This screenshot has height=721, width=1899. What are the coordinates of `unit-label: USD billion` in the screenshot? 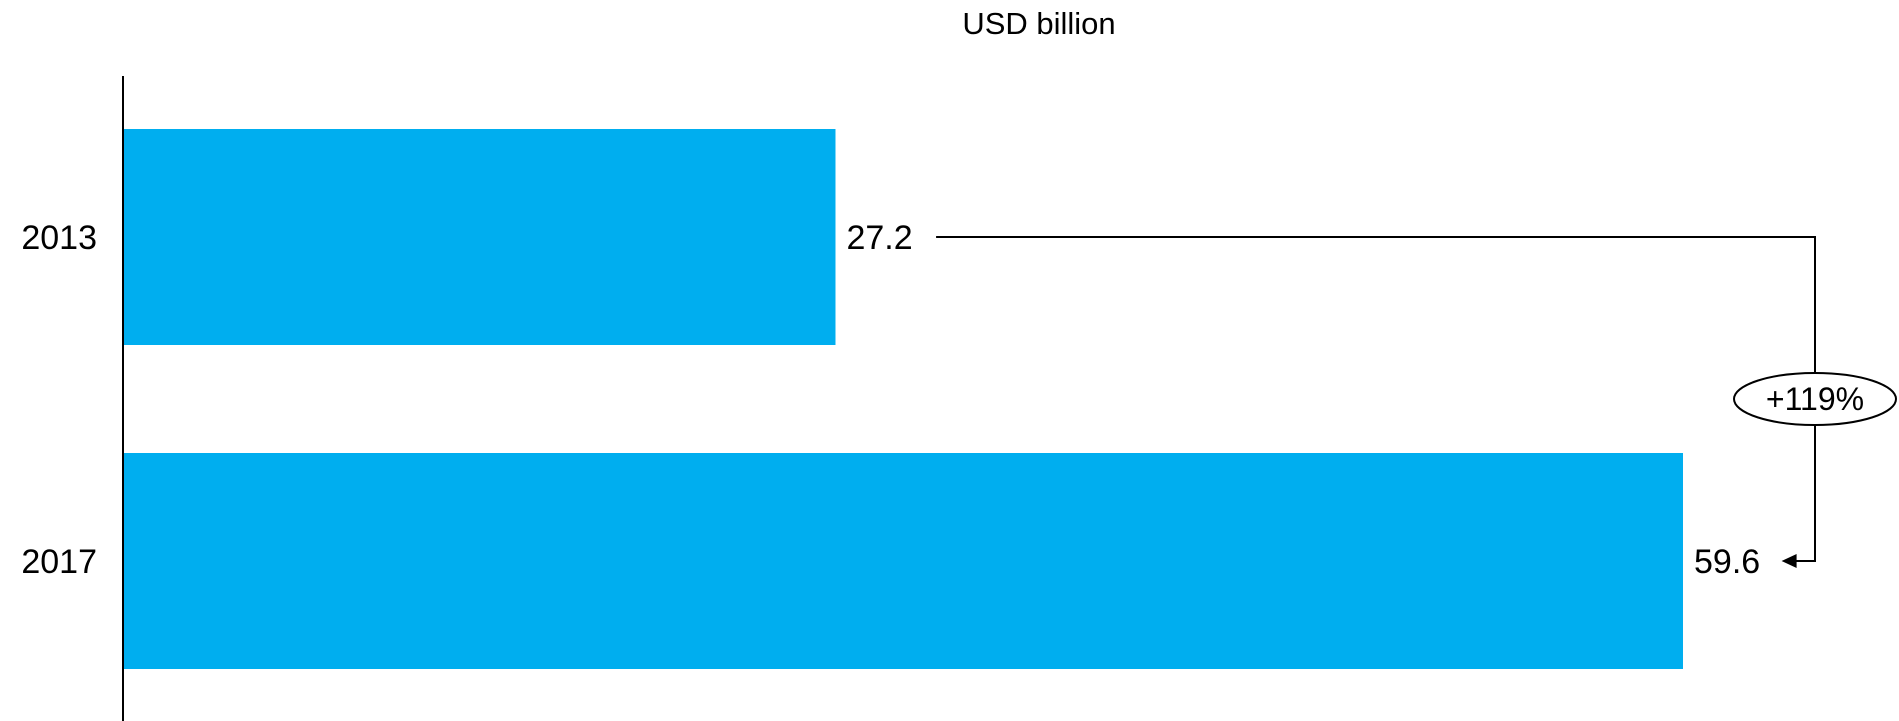 It's located at (1038, 23).